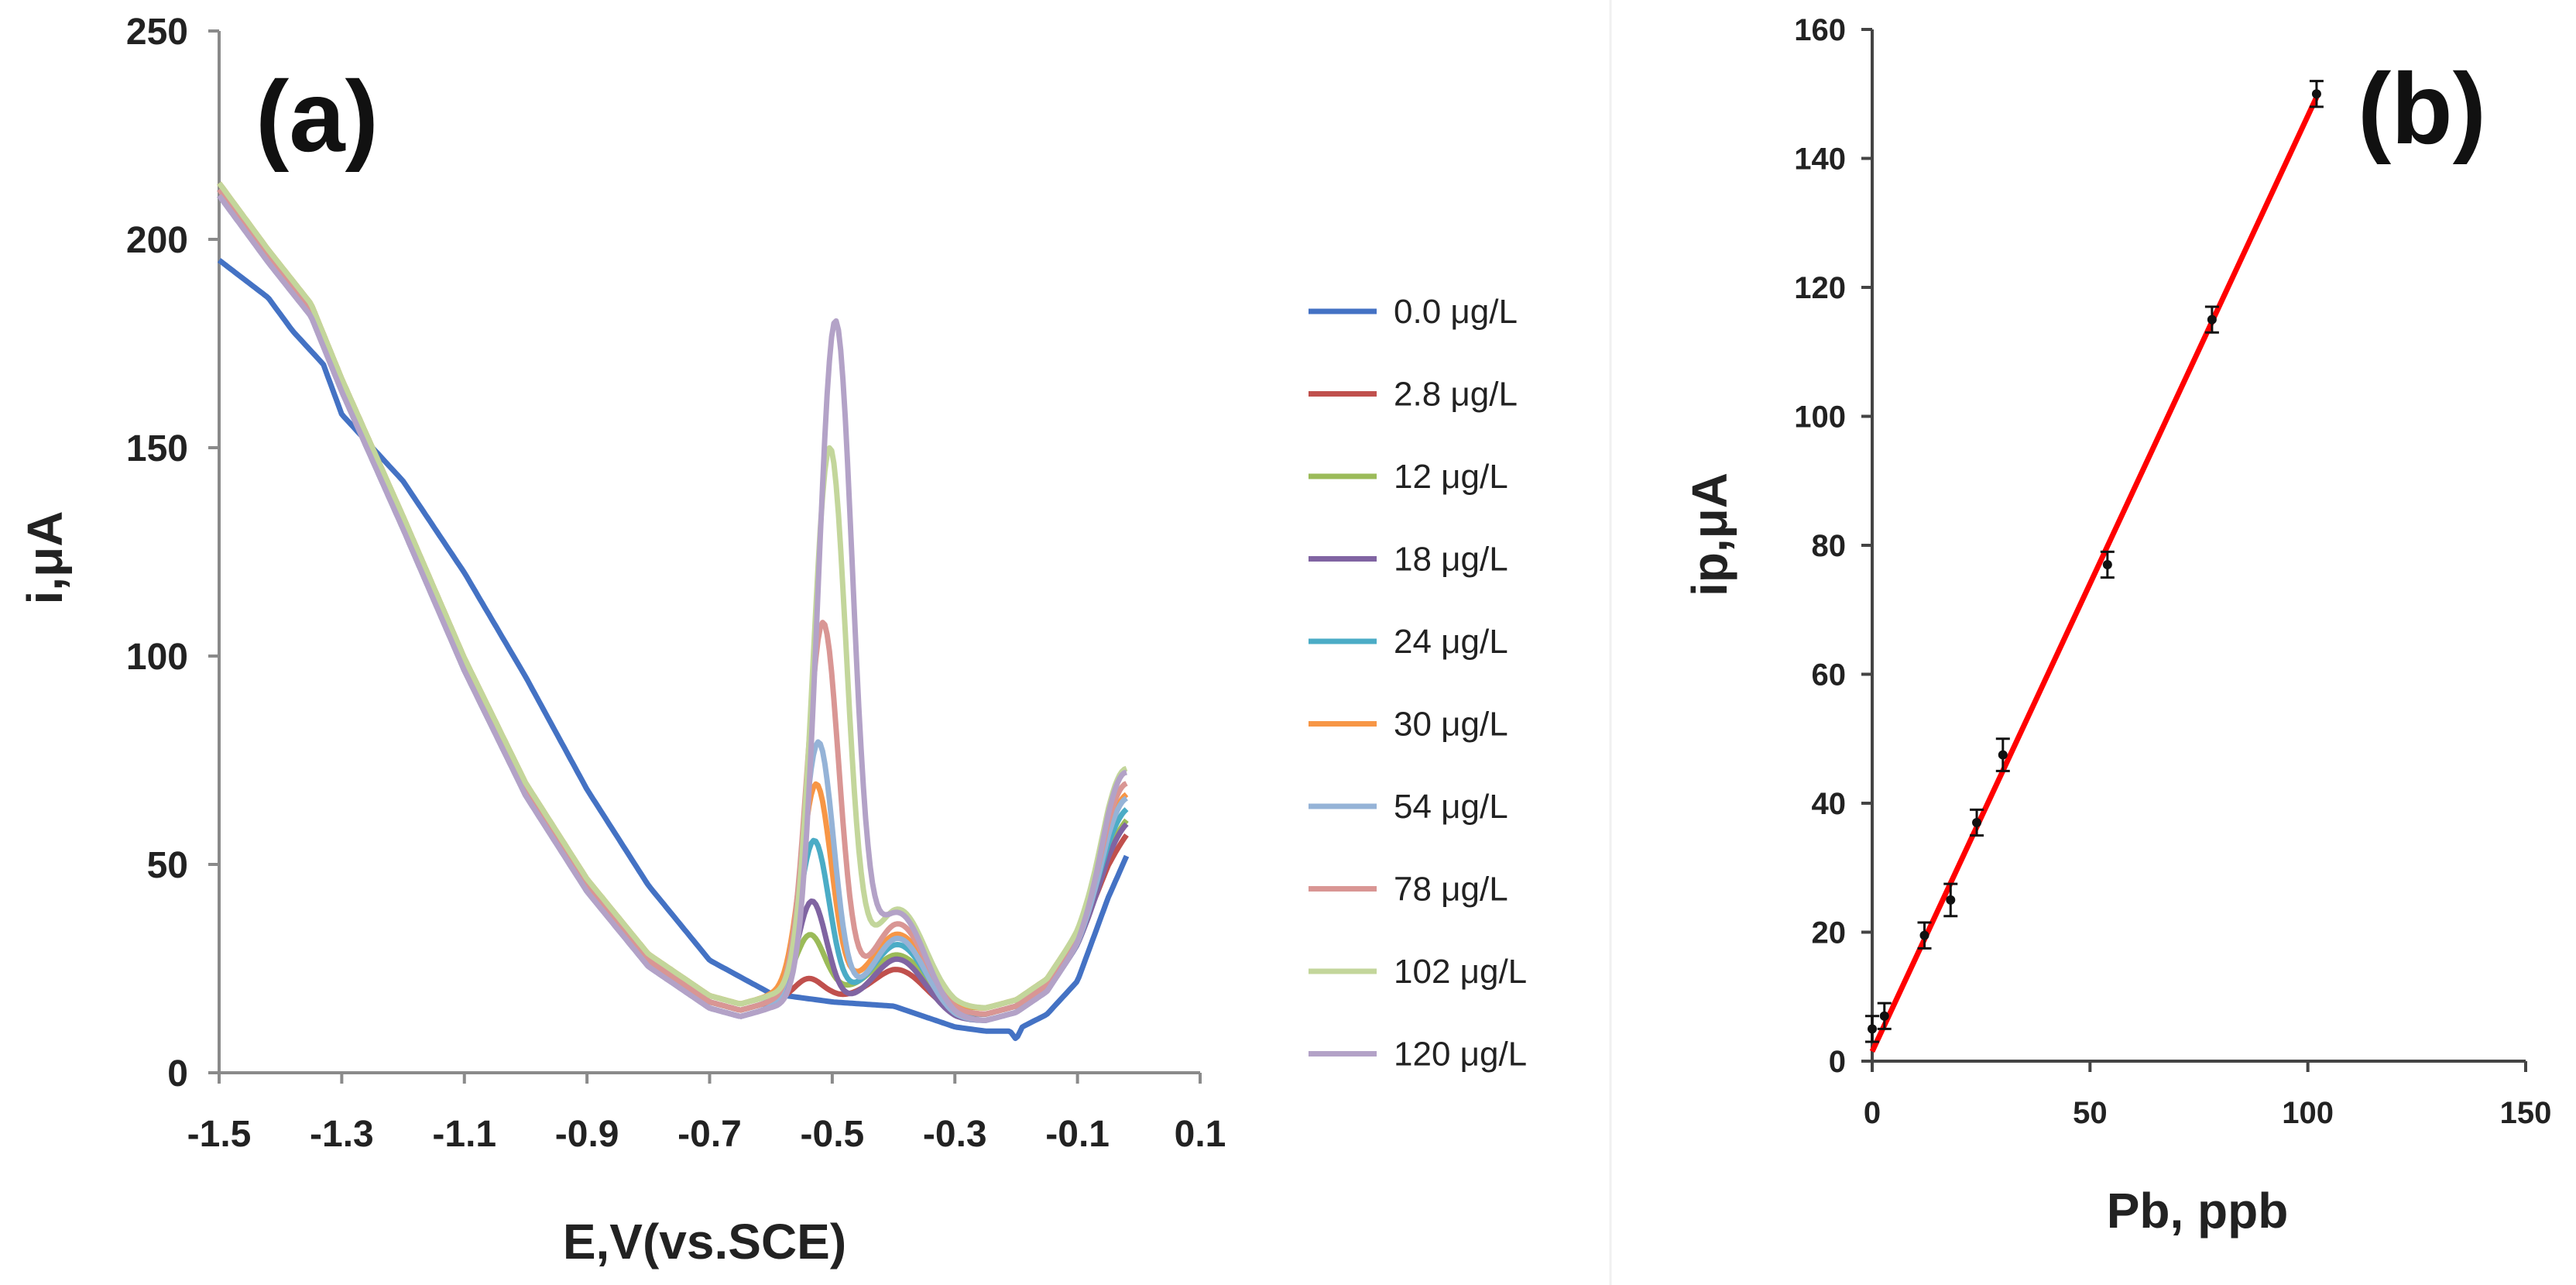  What do you see at coordinates (45, 558) in the screenshot?
I see `chart-a-ylabel: i,μA` at bounding box center [45, 558].